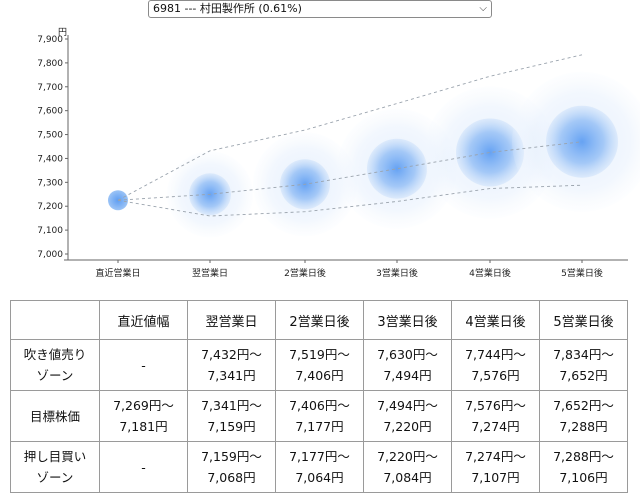  What do you see at coordinates (407, 365) in the screenshot?
I see `table-cell: 7,630円〜 7,494円` at bounding box center [407, 365].